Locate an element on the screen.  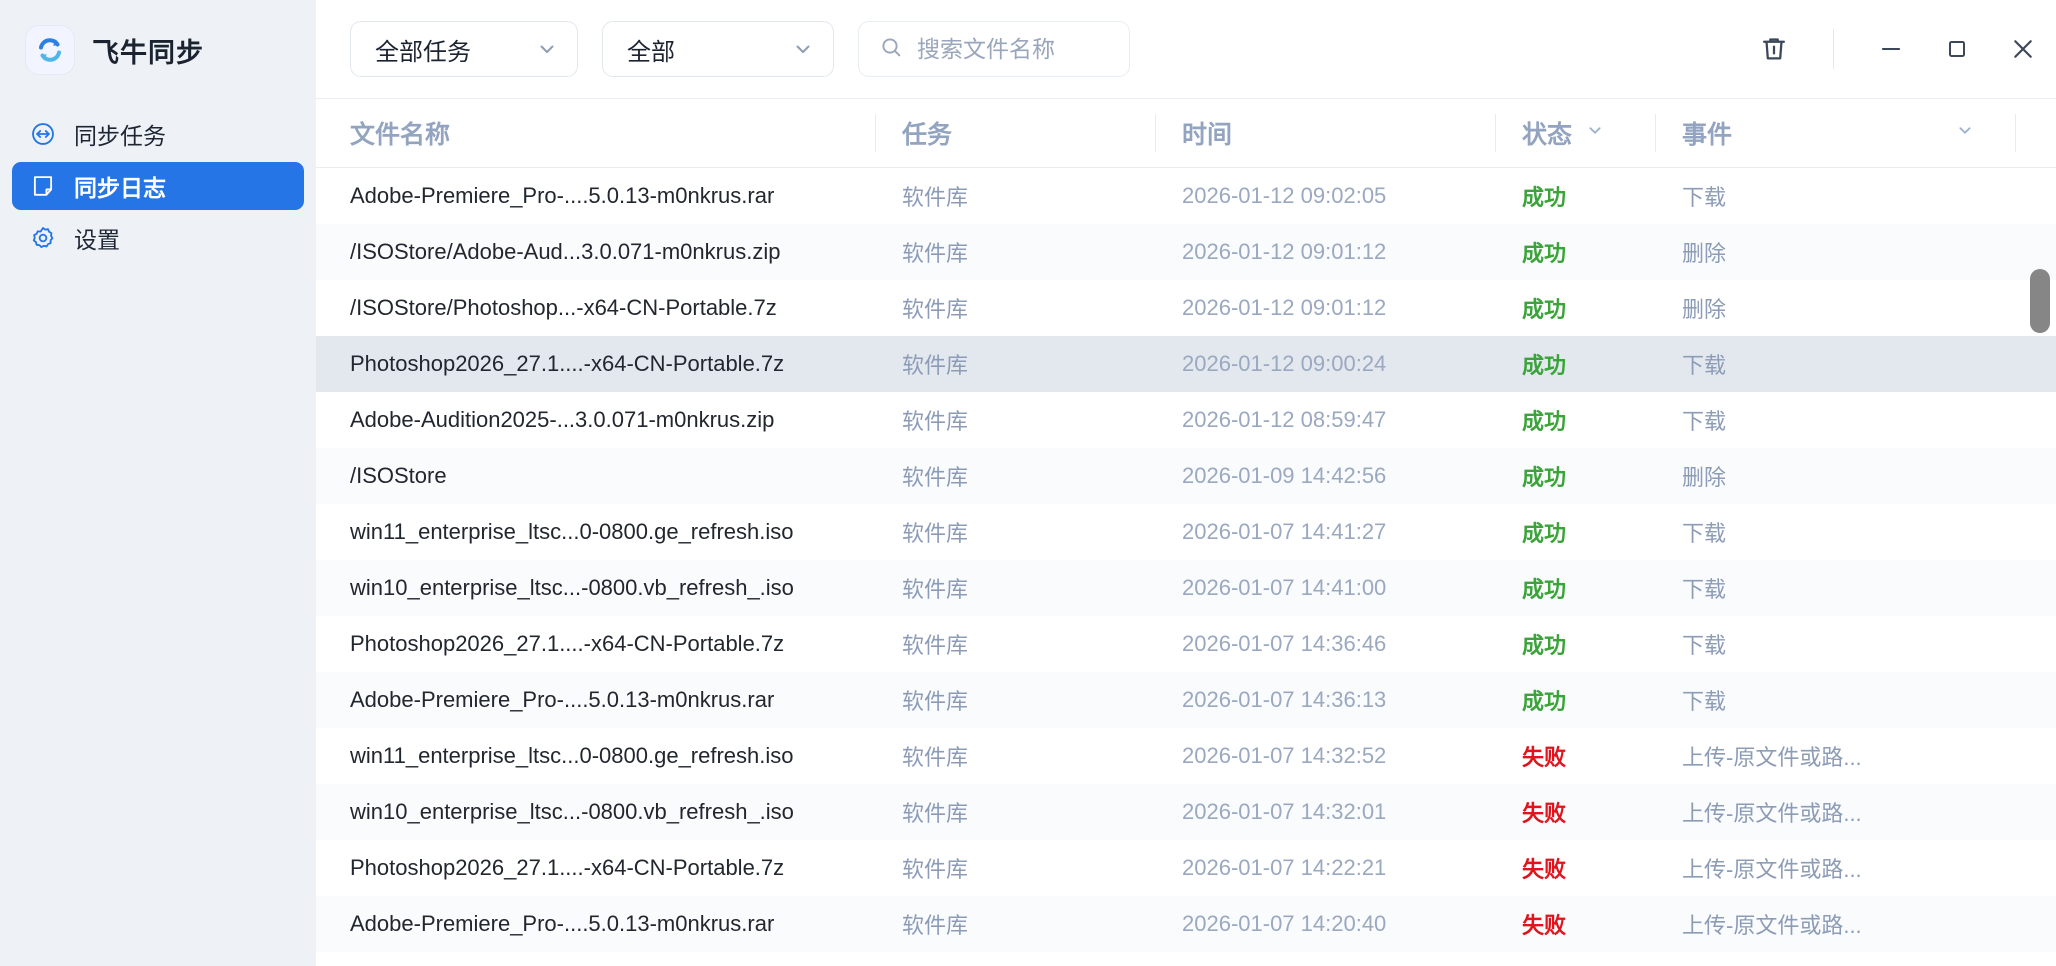
column-header-label: 文件名称 is located at coordinates (400, 135).